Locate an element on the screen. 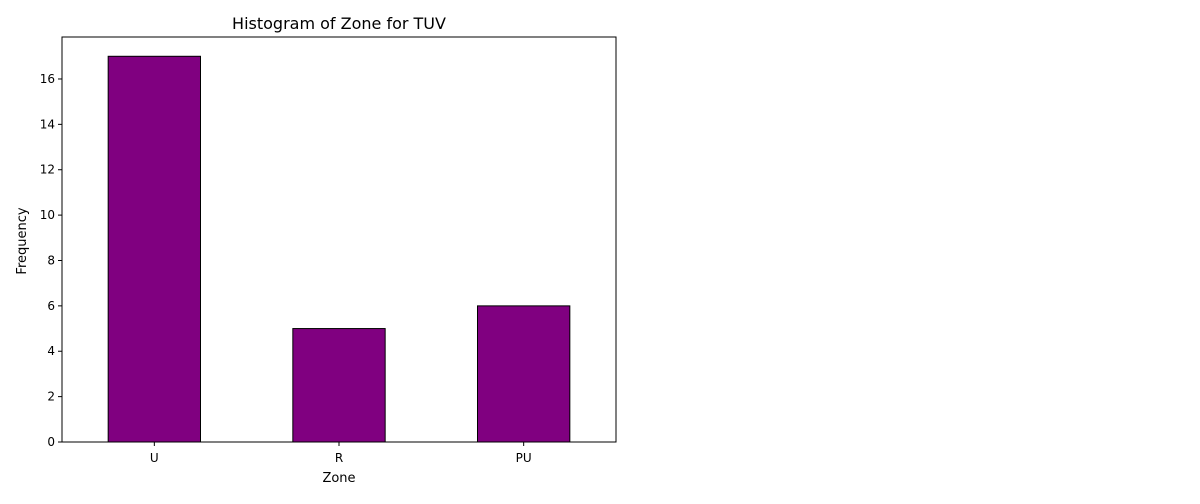 The image size is (1200, 504). y-tick-label: 6 is located at coordinates (51, 306).